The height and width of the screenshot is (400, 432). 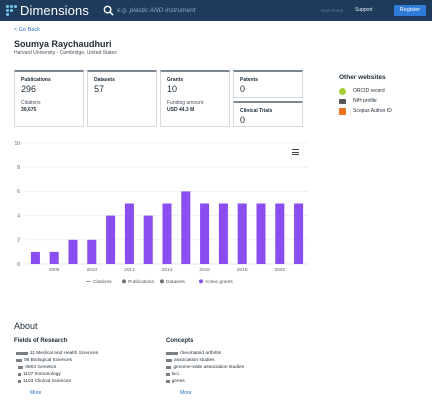 What do you see at coordinates (36, 80) in the screenshot?
I see `publications-label: Publications` at bounding box center [36, 80].